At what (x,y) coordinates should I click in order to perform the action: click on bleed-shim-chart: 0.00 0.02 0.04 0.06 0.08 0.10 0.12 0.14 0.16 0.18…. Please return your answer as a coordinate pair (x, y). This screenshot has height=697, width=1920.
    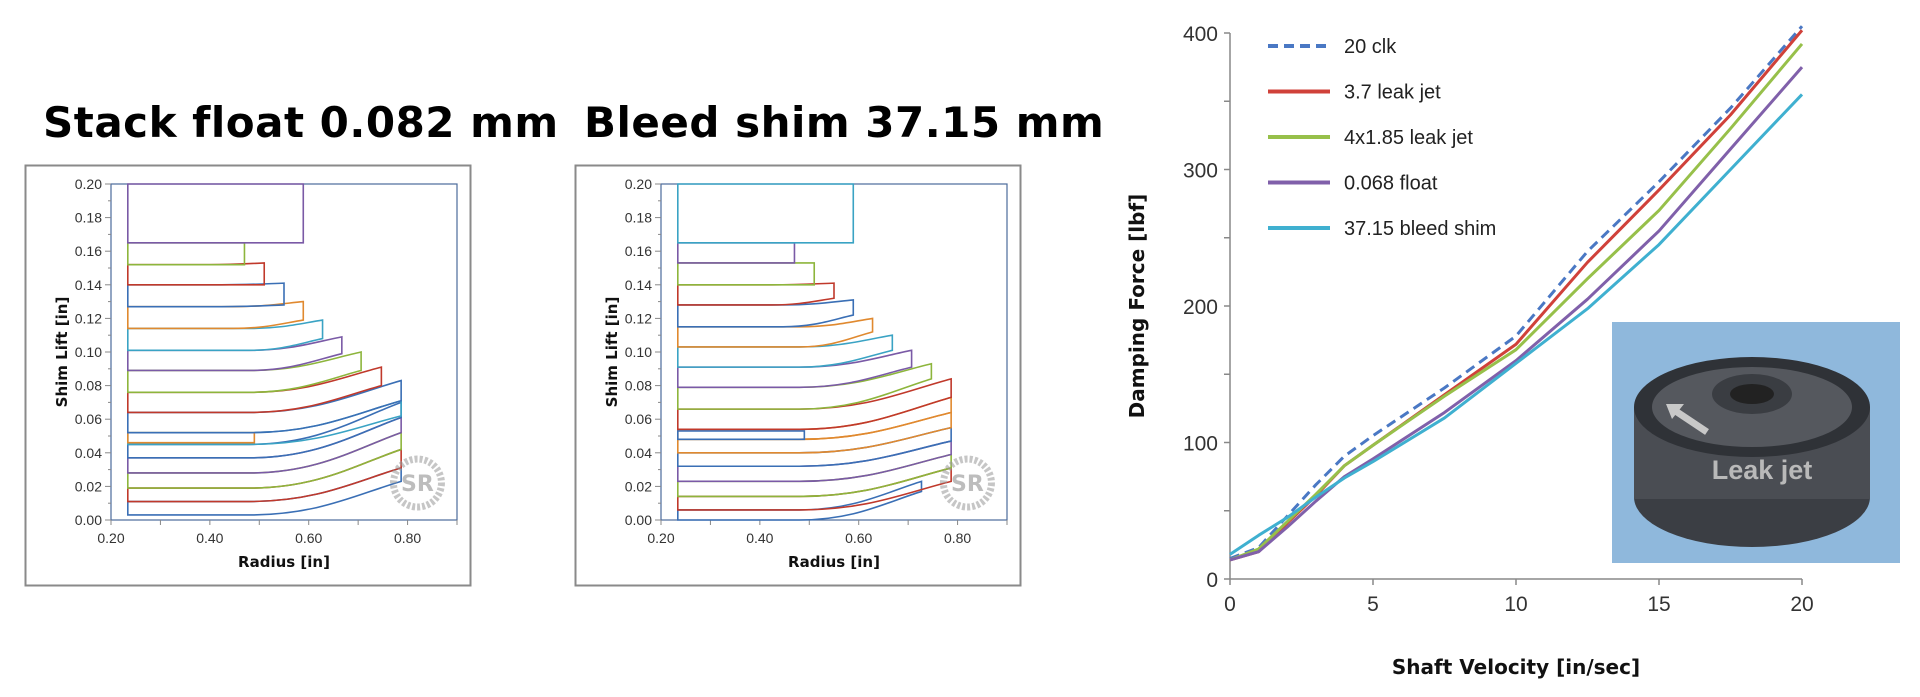
    Looking at the image, I should click on (798, 375).